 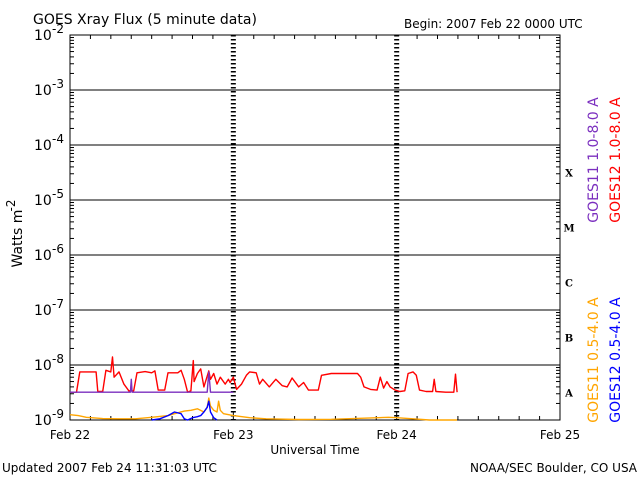 I want to click on flare-class-B: B, so click(x=569, y=339).